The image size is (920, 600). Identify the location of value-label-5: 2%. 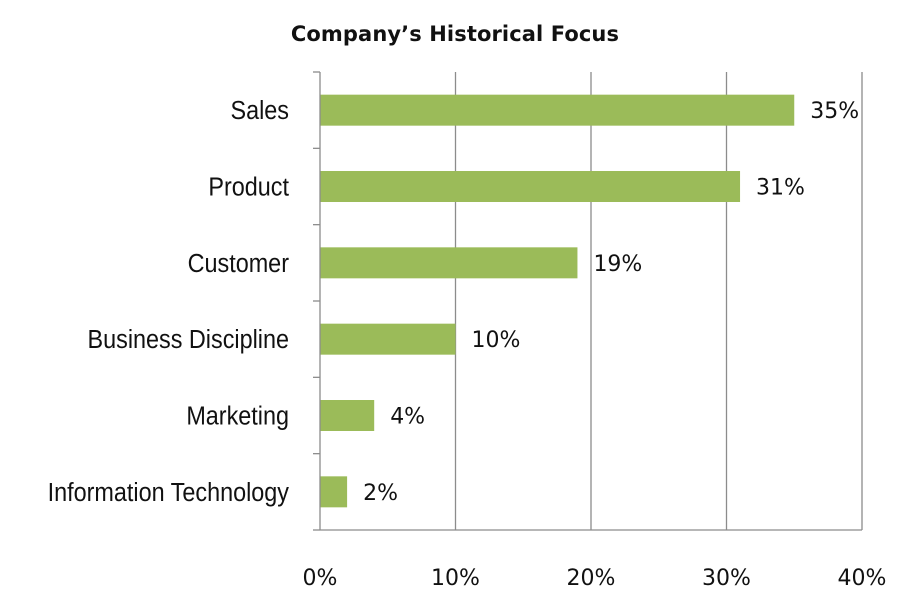
(380, 493).